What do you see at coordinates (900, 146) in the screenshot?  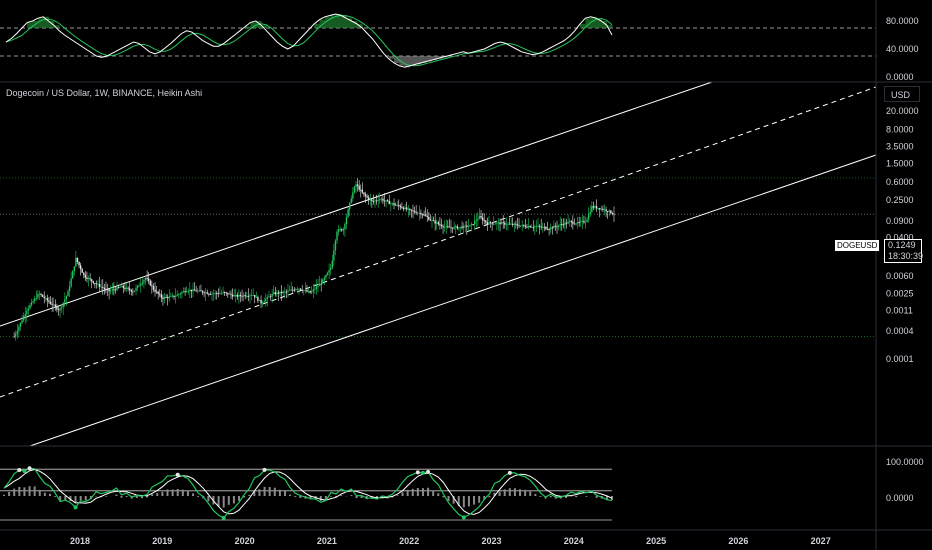 I see `price-tick-label: 3.5000` at bounding box center [900, 146].